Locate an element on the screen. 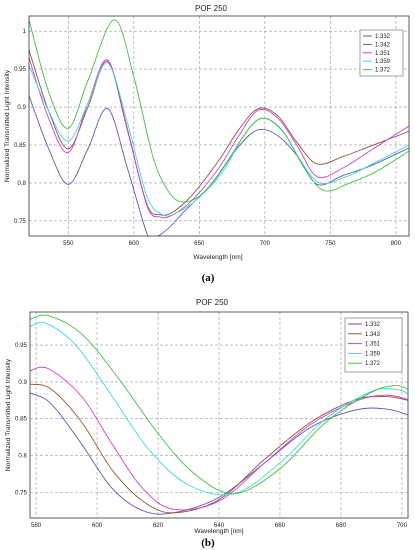 The height and width of the screenshot is (550, 415). chart-a-title: POF 250 is located at coordinates (211, 8).